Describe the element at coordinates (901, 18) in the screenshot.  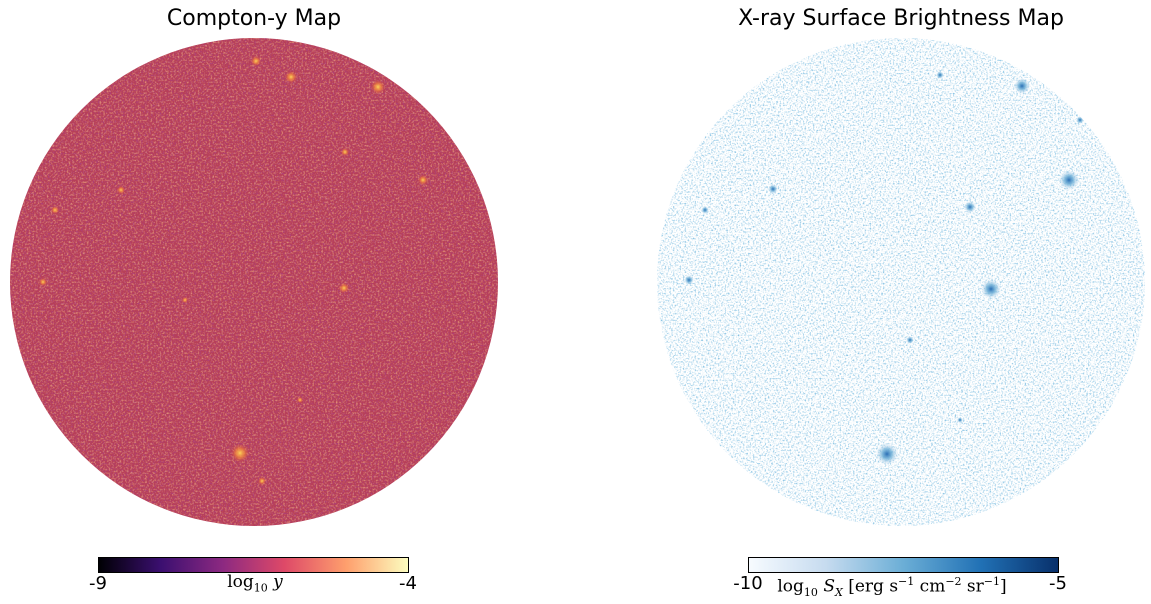
I see `xray-map-title: X-ray Surface Brightness Map` at that location.